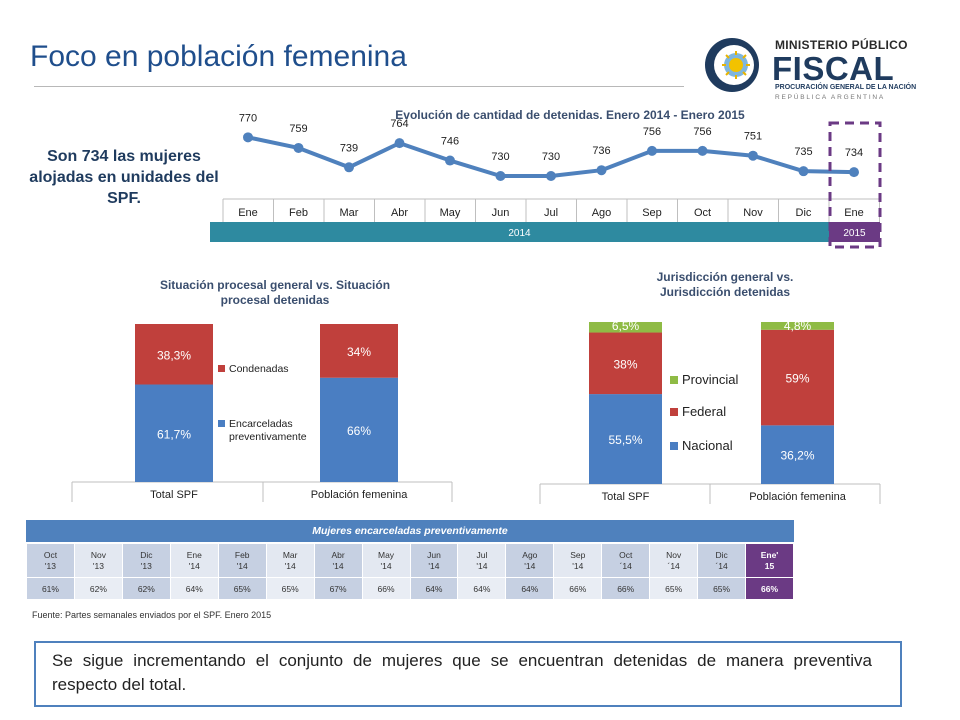 This screenshot has height=720, width=960. I want to click on logo-wordmark: FISCAL, so click(833, 68).